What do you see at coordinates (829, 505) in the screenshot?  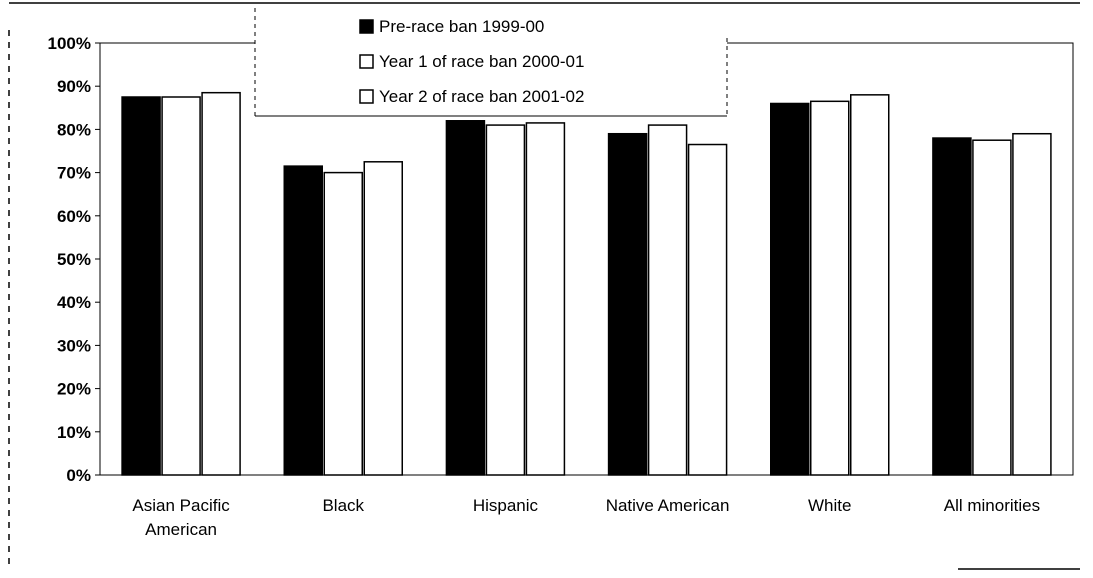 I see `x-tick-label: White` at bounding box center [829, 505].